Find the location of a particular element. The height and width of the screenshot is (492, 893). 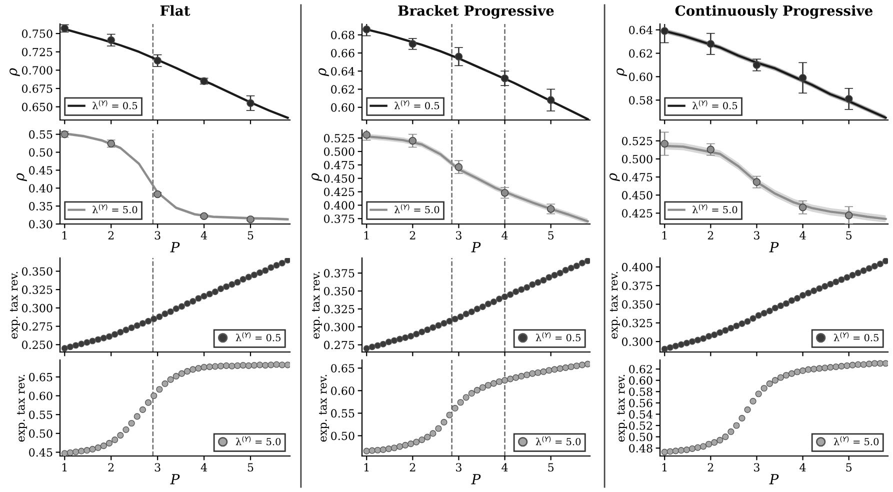

y-tick-label: 0.675 is located at coordinates (37, 88).